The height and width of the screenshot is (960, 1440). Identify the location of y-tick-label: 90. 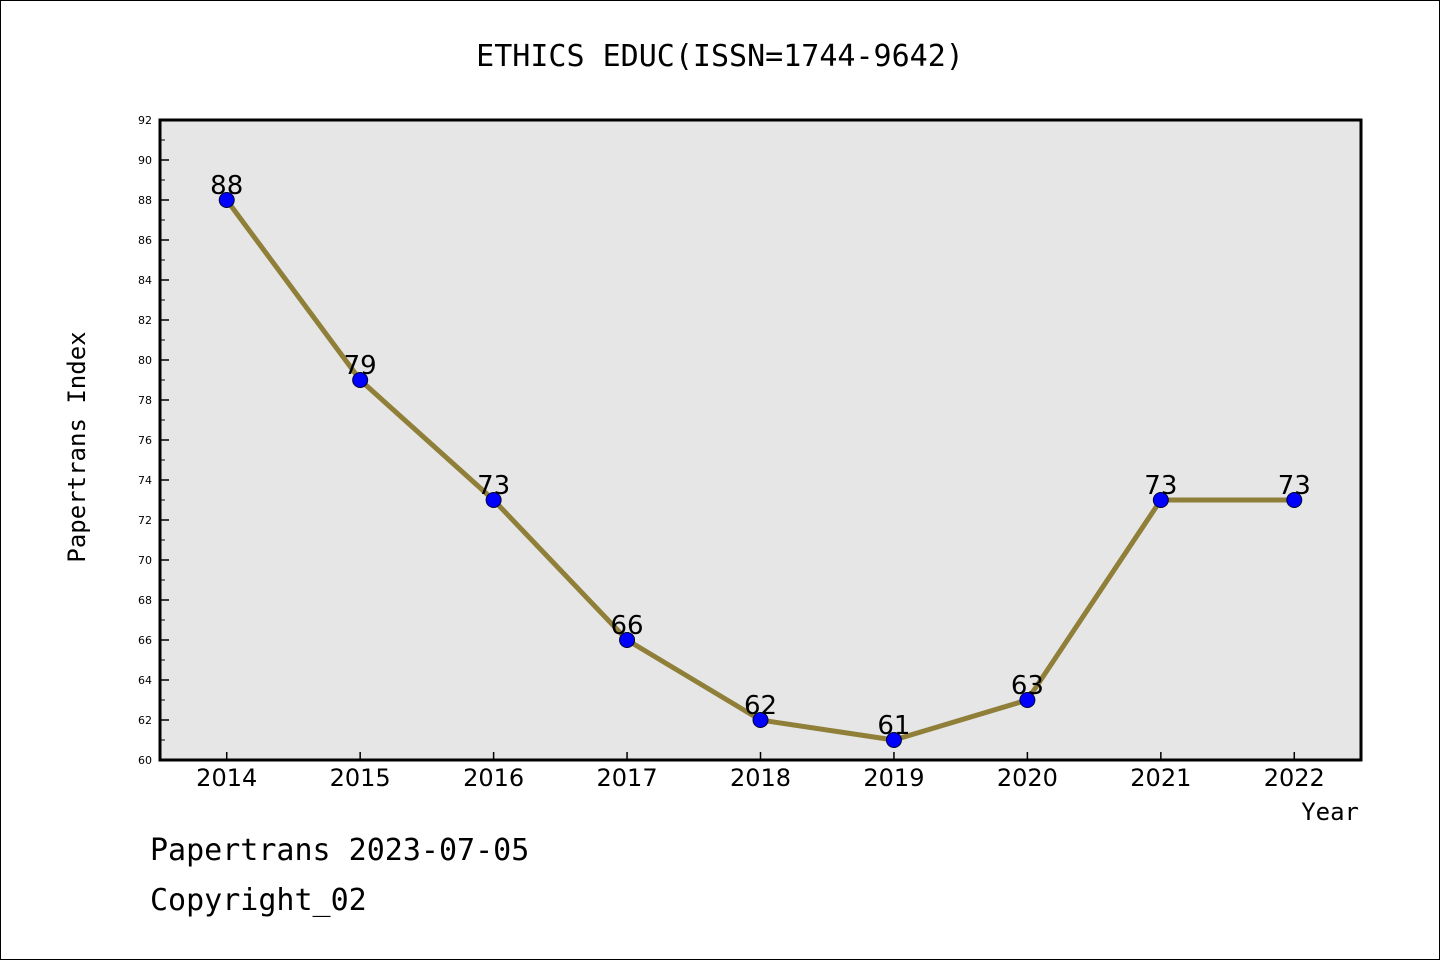
(145, 160).